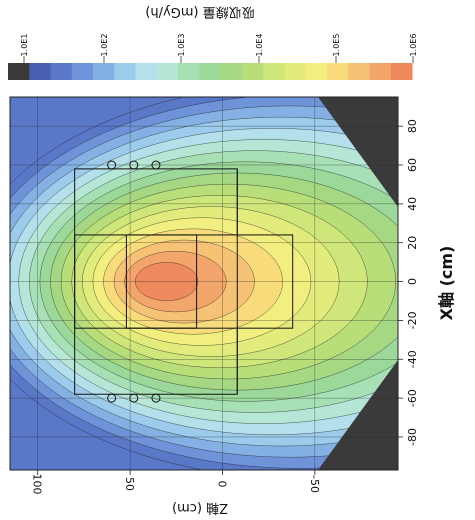 The height and width of the screenshot is (520, 475). What do you see at coordinates (104, 45) in the screenshot?
I see `colorbar-tick-label: 1.0E2` at bounding box center [104, 45].